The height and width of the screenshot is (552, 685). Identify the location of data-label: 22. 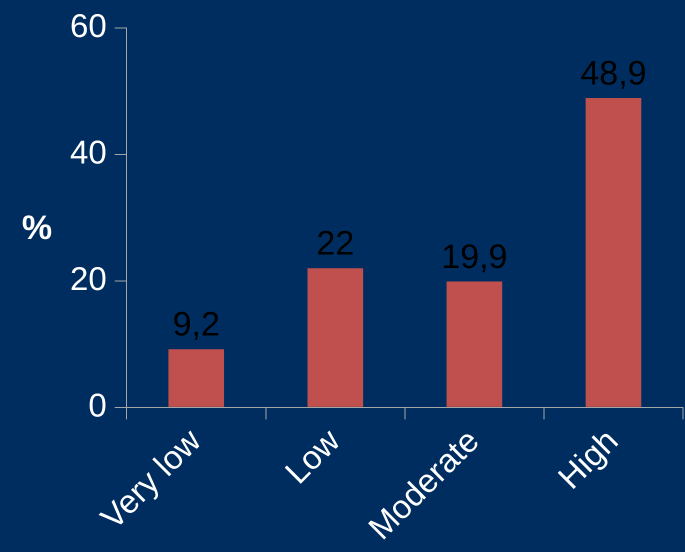
(335, 243).